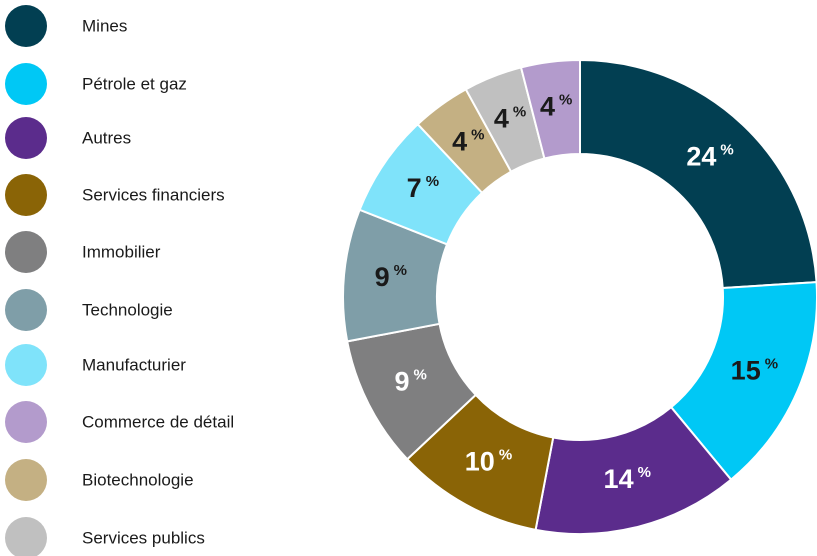 The height and width of the screenshot is (556, 817). What do you see at coordinates (127, 309) in the screenshot?
I see `legend-label: Technologie` at bounding box center [127, 309].